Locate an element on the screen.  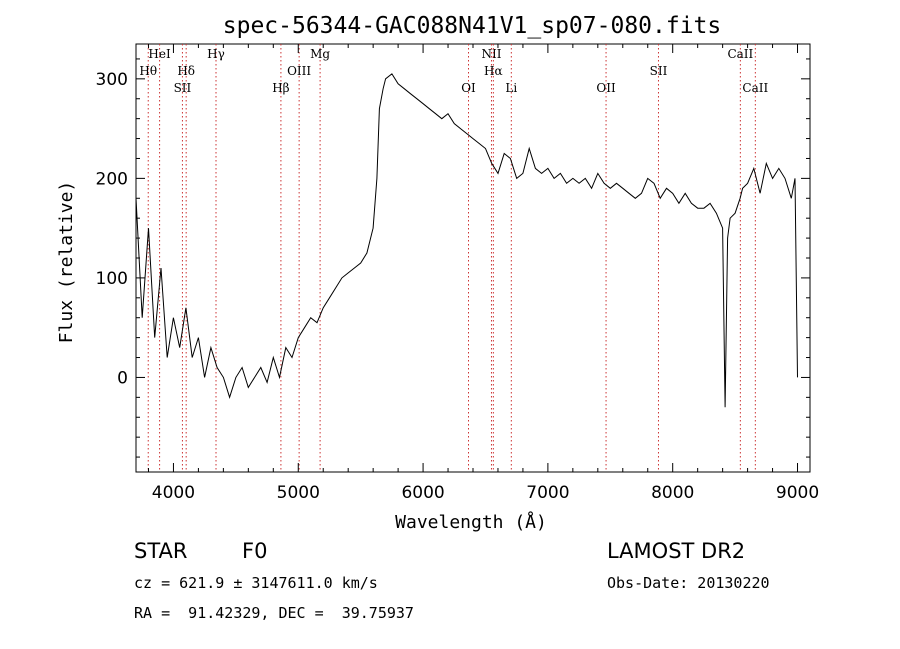
redshift-cz: cz = 621.9 ± 3147611.0 km/s is located at coordinates (256, 583).